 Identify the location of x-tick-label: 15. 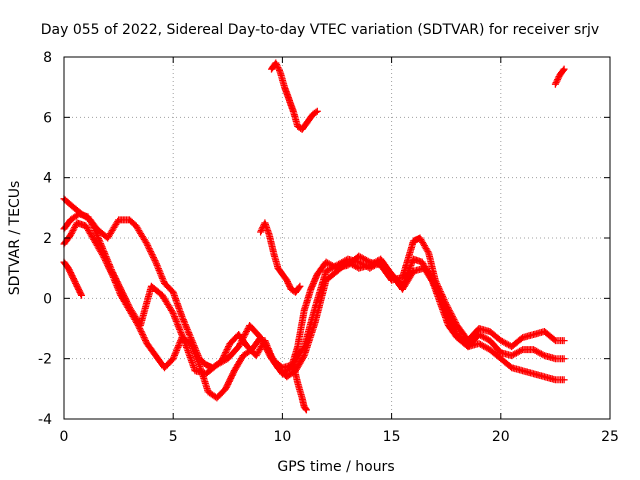
(392, 437).